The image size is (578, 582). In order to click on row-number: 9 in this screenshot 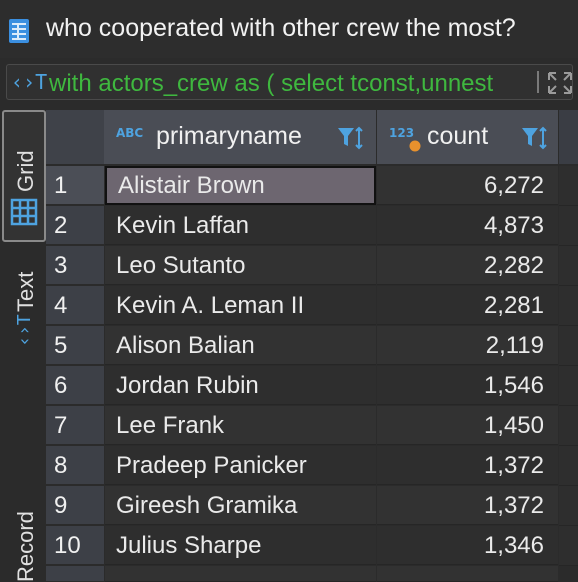, I will do `click(75, 505)`.